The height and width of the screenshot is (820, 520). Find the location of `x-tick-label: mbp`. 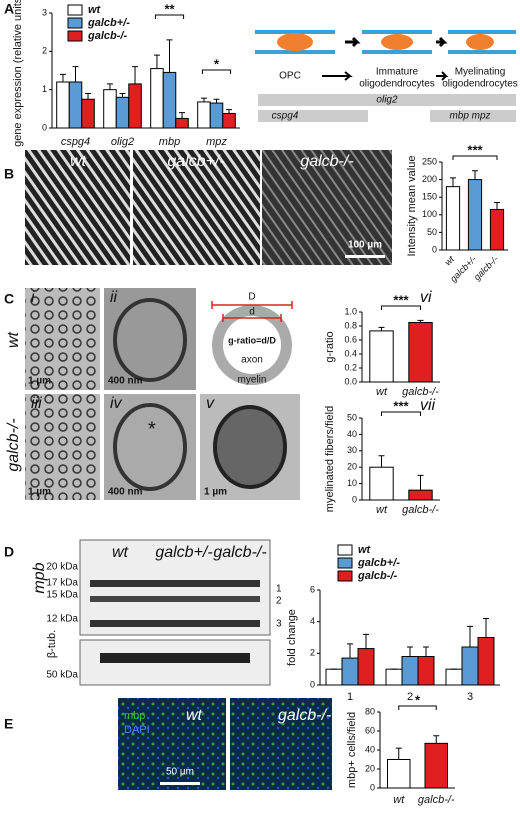

x-tick-label: mbp is located at coordinates (169, 142).